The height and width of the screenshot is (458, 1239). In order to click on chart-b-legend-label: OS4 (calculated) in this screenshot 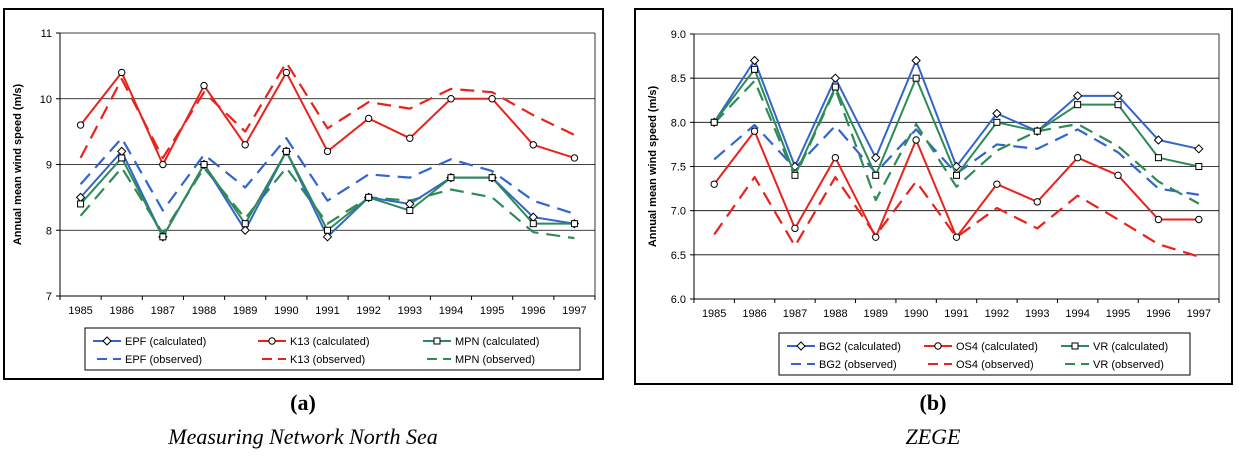, I will do `click(997, 347)`.